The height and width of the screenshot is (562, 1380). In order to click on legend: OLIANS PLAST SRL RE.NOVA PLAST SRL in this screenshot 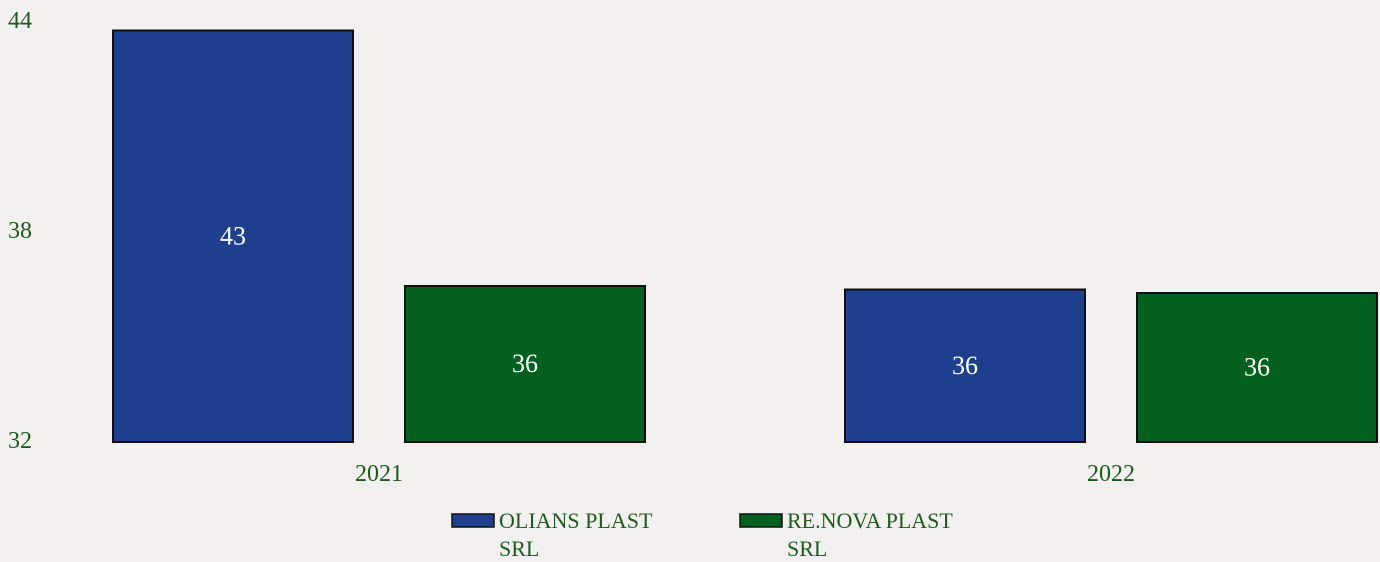, I will do `click(702, 534)`.